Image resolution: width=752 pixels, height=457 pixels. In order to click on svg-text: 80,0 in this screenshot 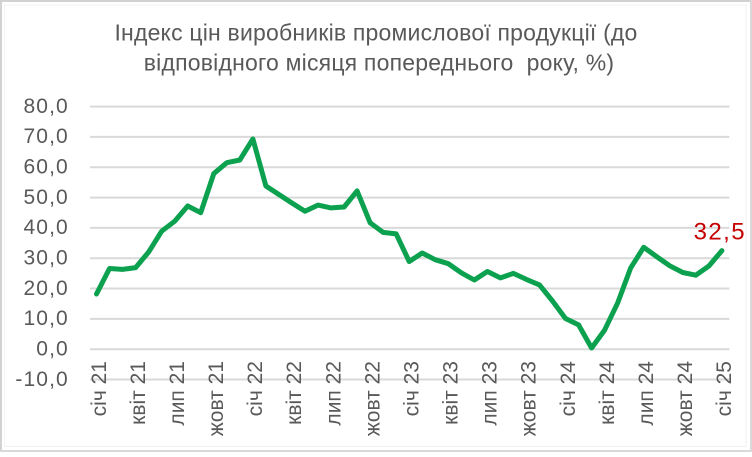, I will do `click(46, 106)`.